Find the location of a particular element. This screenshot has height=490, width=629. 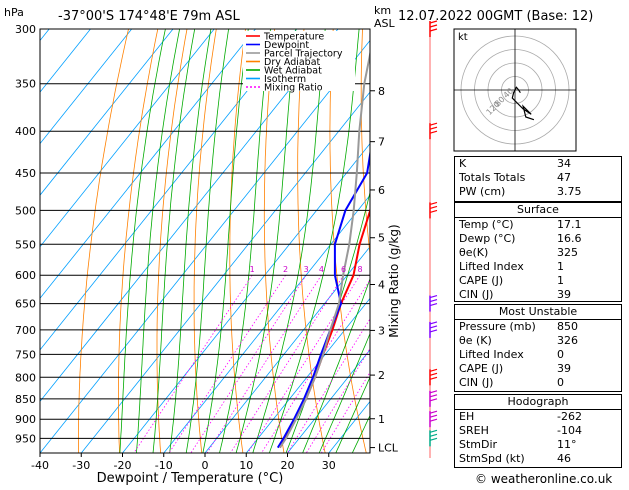

index-row: K 34 is located at coordinates (538, 164).